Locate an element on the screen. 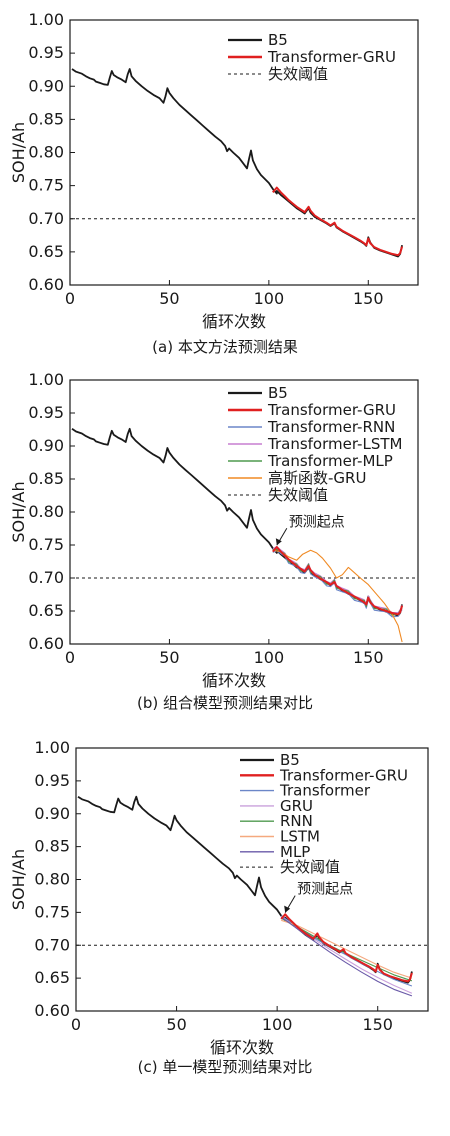 The image size is (450, 1136). series-line-ggru is located at coordinates (337, 596).